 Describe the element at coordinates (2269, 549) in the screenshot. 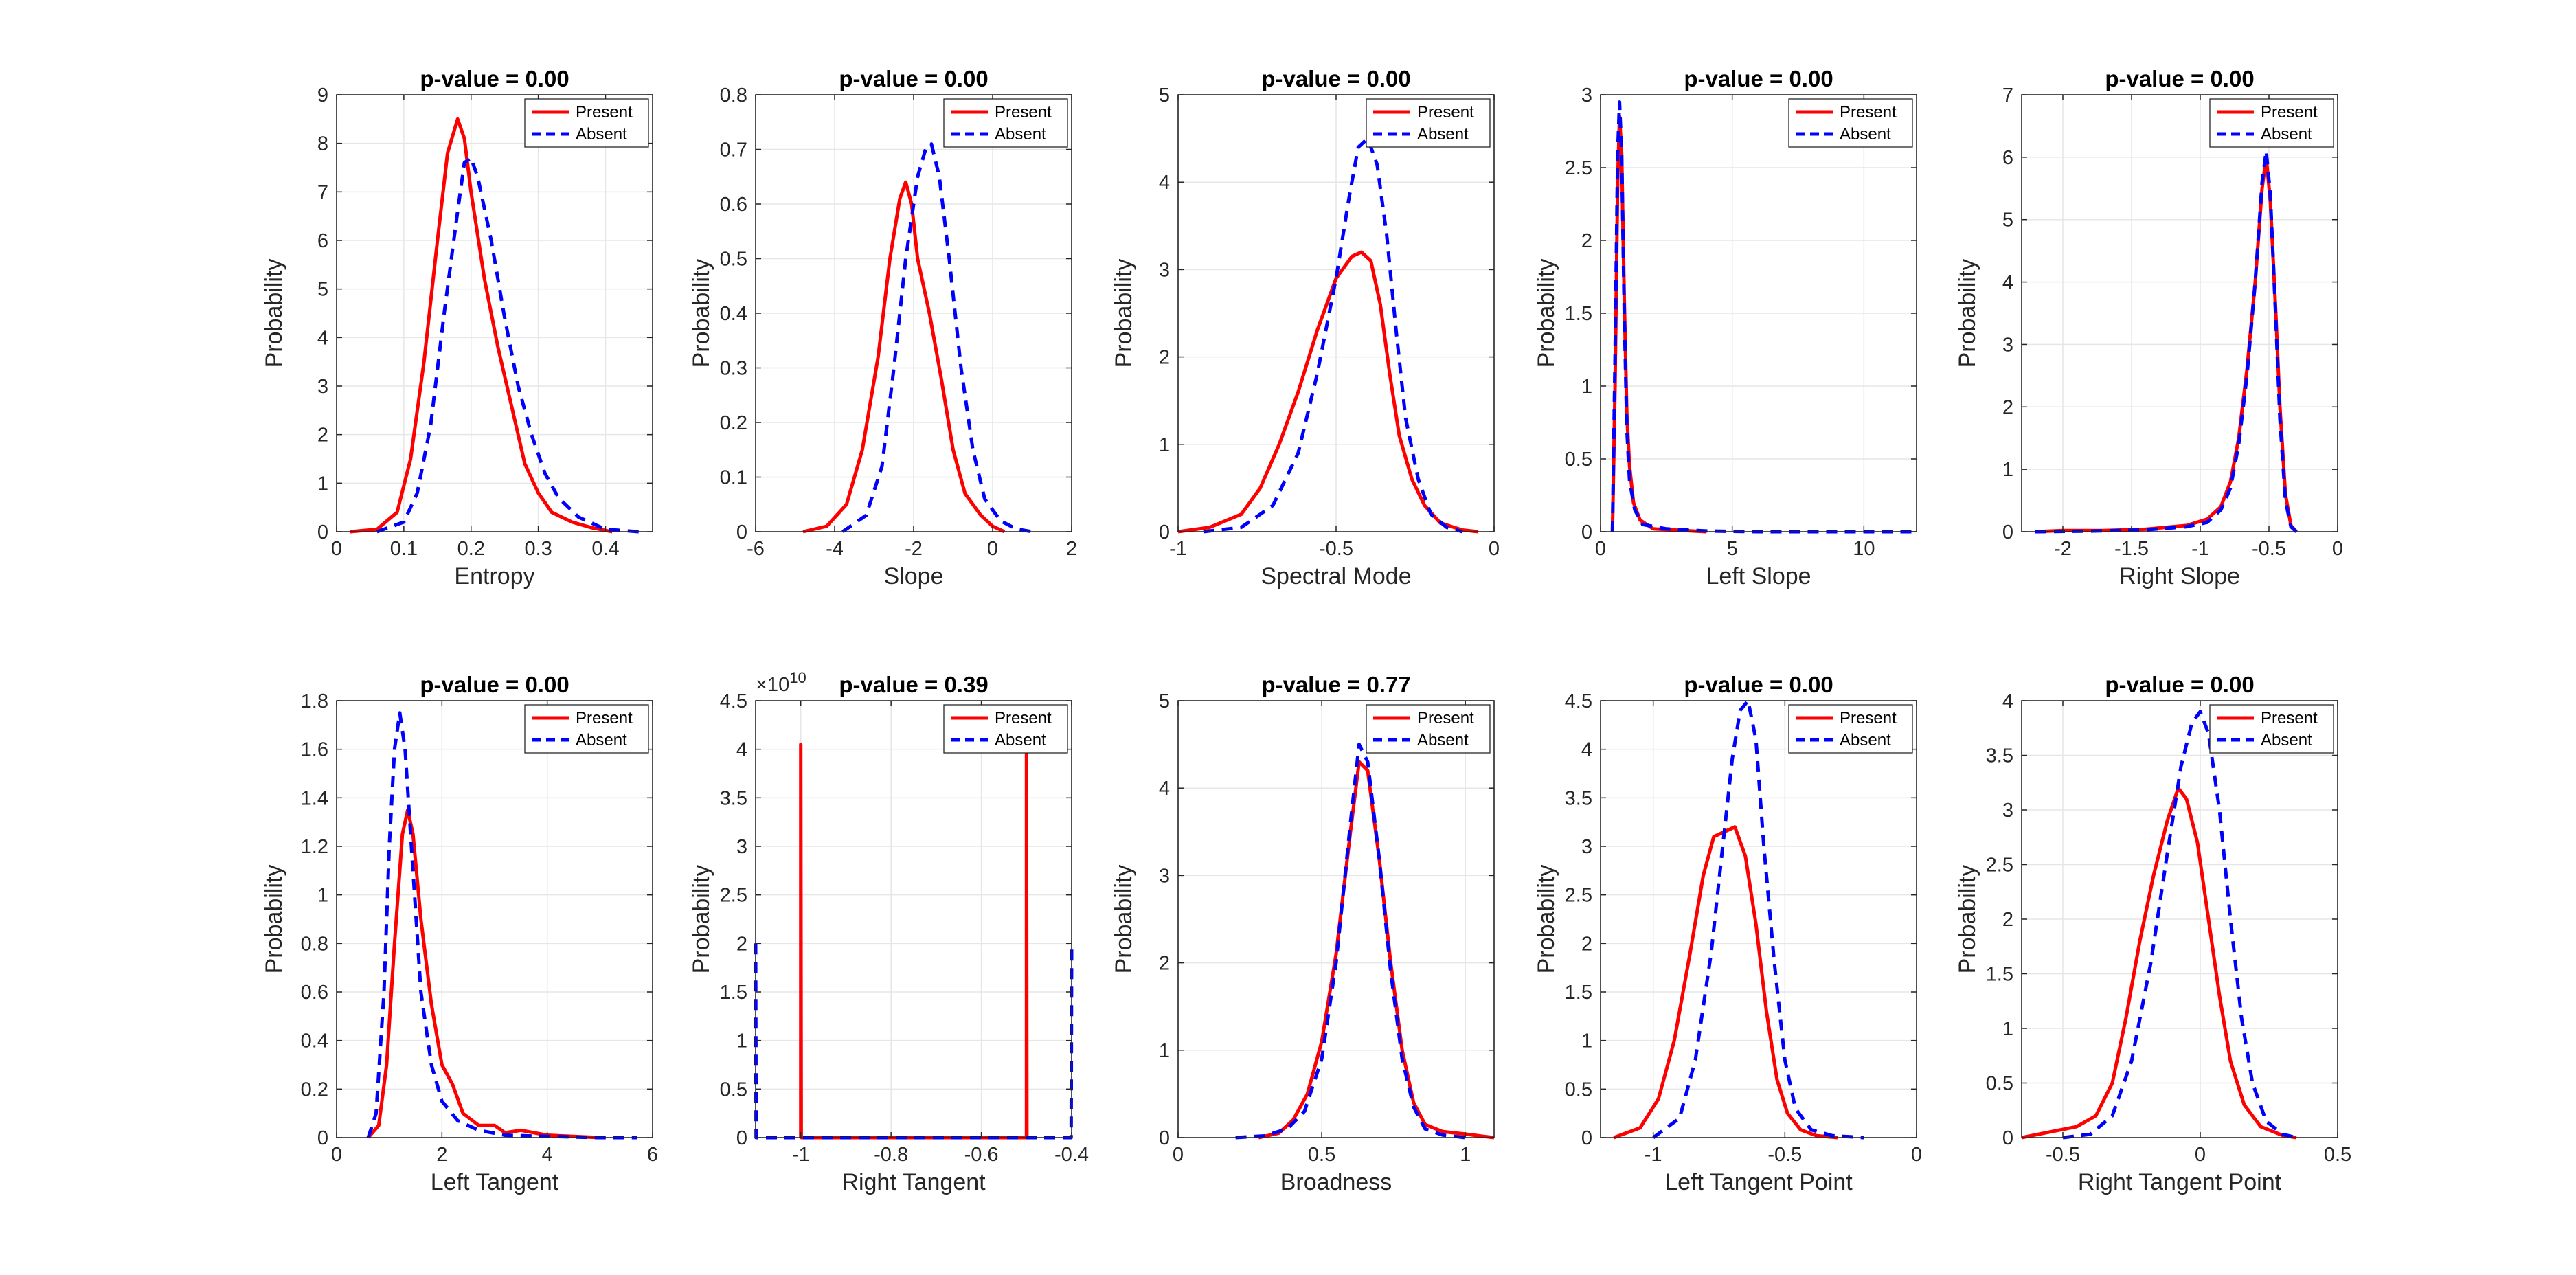

I see `x-tick-label: -0.5` at that location.